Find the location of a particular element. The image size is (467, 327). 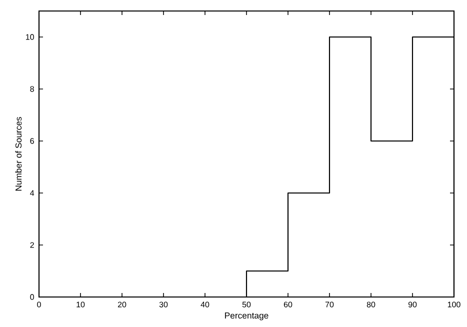

x-tick-label: 0 is located at coordinates (39, 305).